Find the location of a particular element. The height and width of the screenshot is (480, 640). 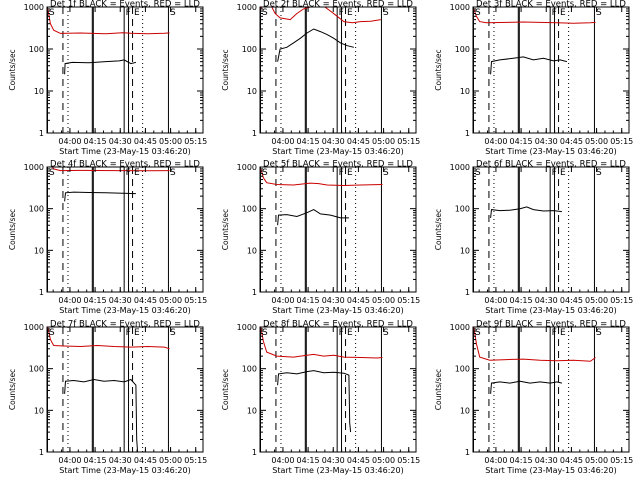

chart-title: Det 1f BLACK = Events, RED = LLD is located at coordinates (125, 5).